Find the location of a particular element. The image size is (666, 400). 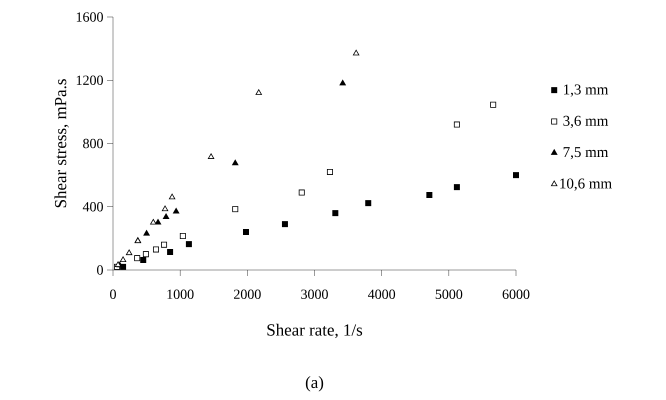

y-tick-label: 1600 is located at coordinates (89, 17).